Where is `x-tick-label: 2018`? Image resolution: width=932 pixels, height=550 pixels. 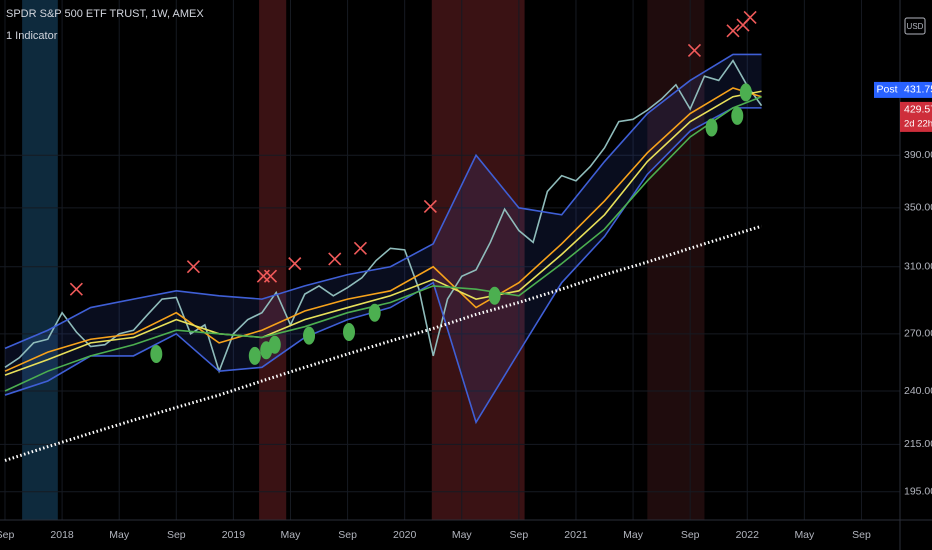
x-tick-label: 2018 is located at coordinates (62, 535).